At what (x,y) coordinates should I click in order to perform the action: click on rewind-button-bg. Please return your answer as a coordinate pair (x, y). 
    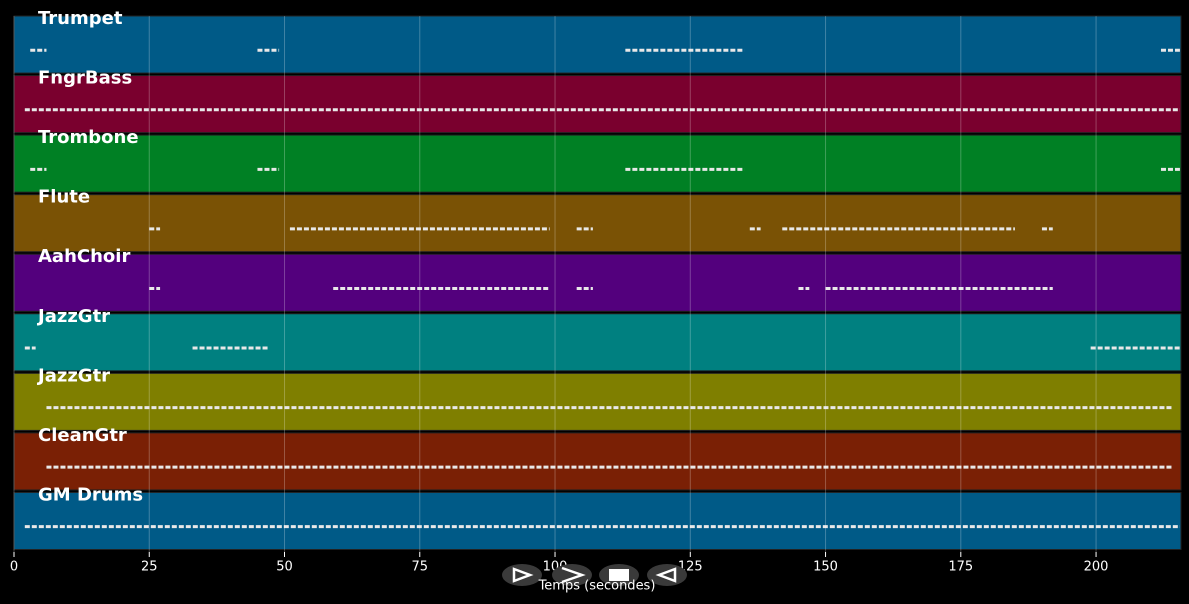
    Looking at the image, I should click on (667, 575).